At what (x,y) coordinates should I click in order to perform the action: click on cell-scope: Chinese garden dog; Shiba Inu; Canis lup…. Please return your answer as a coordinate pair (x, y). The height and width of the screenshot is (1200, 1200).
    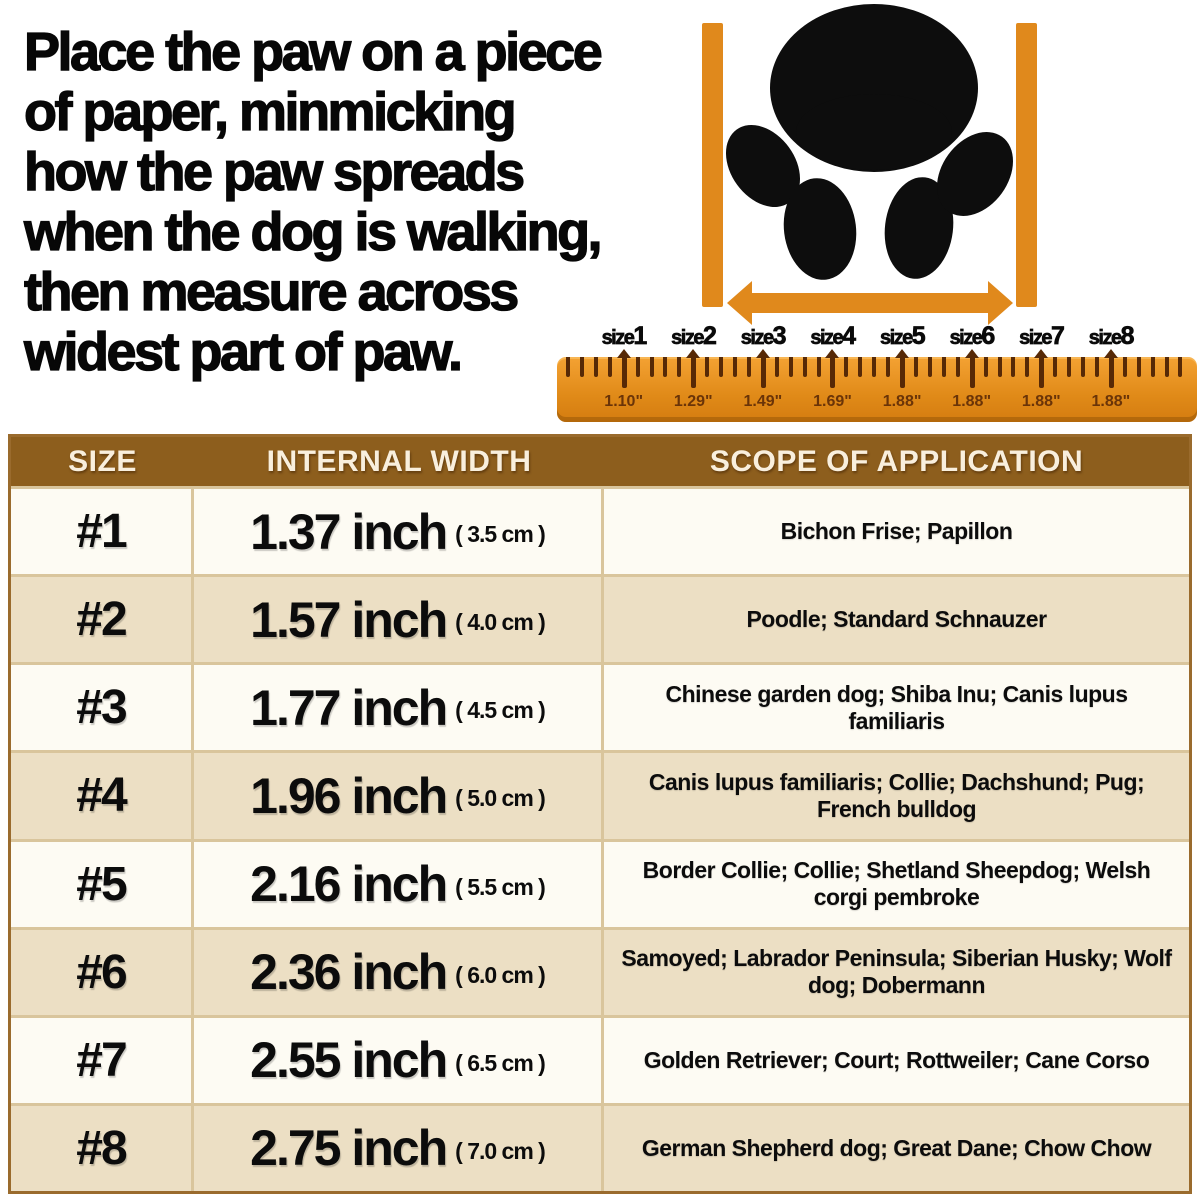
    Looking at the image, I should click on (896, 707).